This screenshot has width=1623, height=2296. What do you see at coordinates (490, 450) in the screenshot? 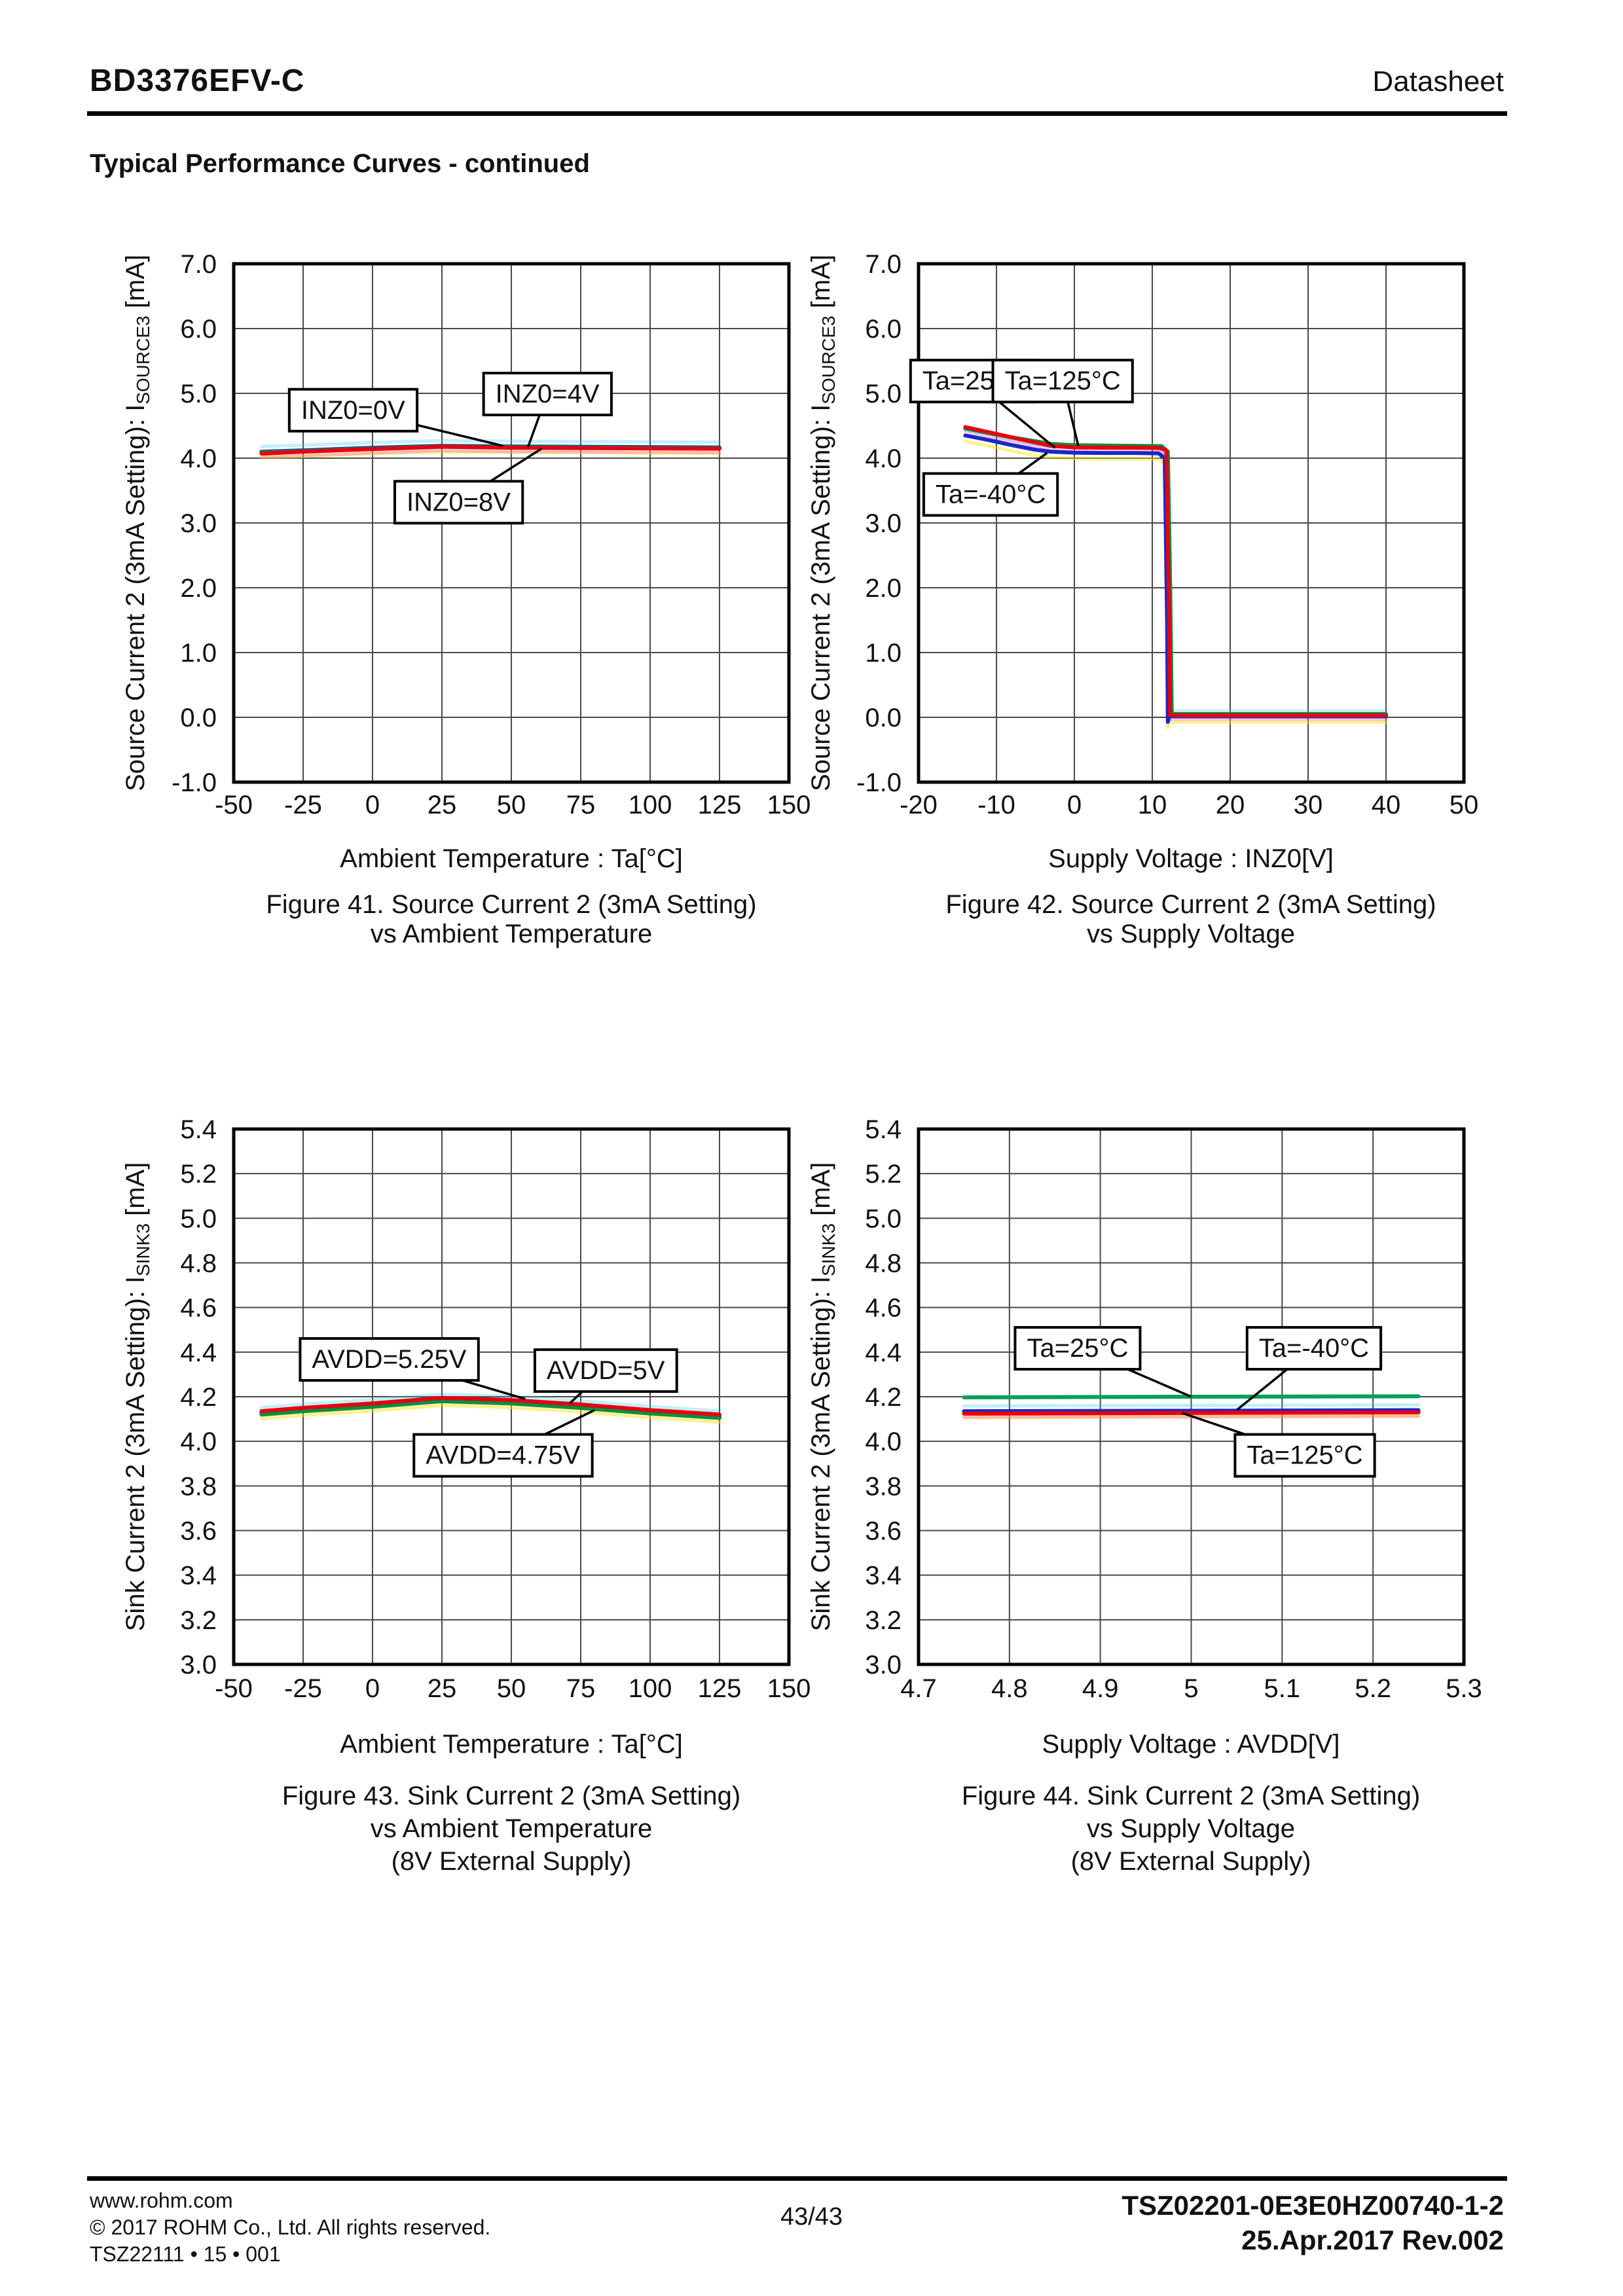
I see `series-line-INZ0=8V` at bounding box center [490, 450].